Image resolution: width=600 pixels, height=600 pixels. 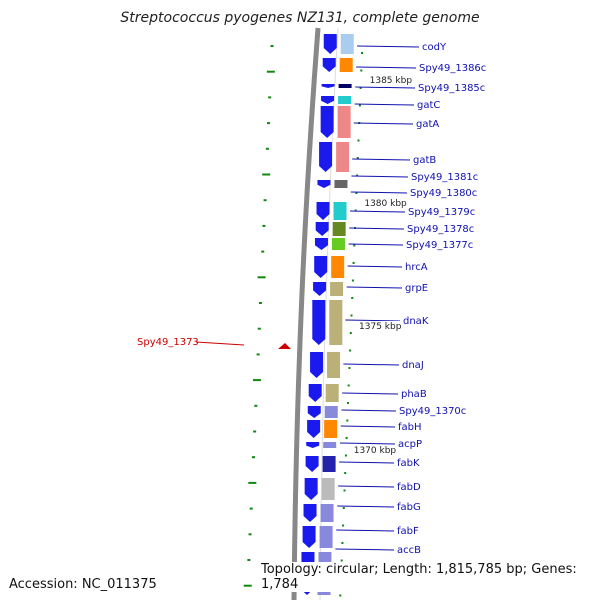 I want to click on highlighted-gene-label: Spy49_1373, so click(x=168, y=342).